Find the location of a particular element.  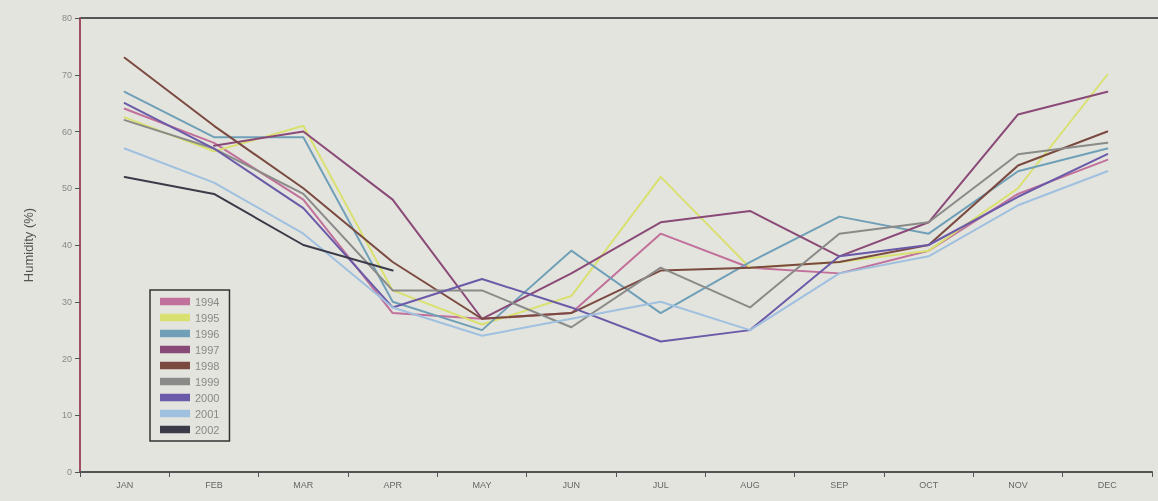

x-tick-label: APR is located at coordinates (393, 484).